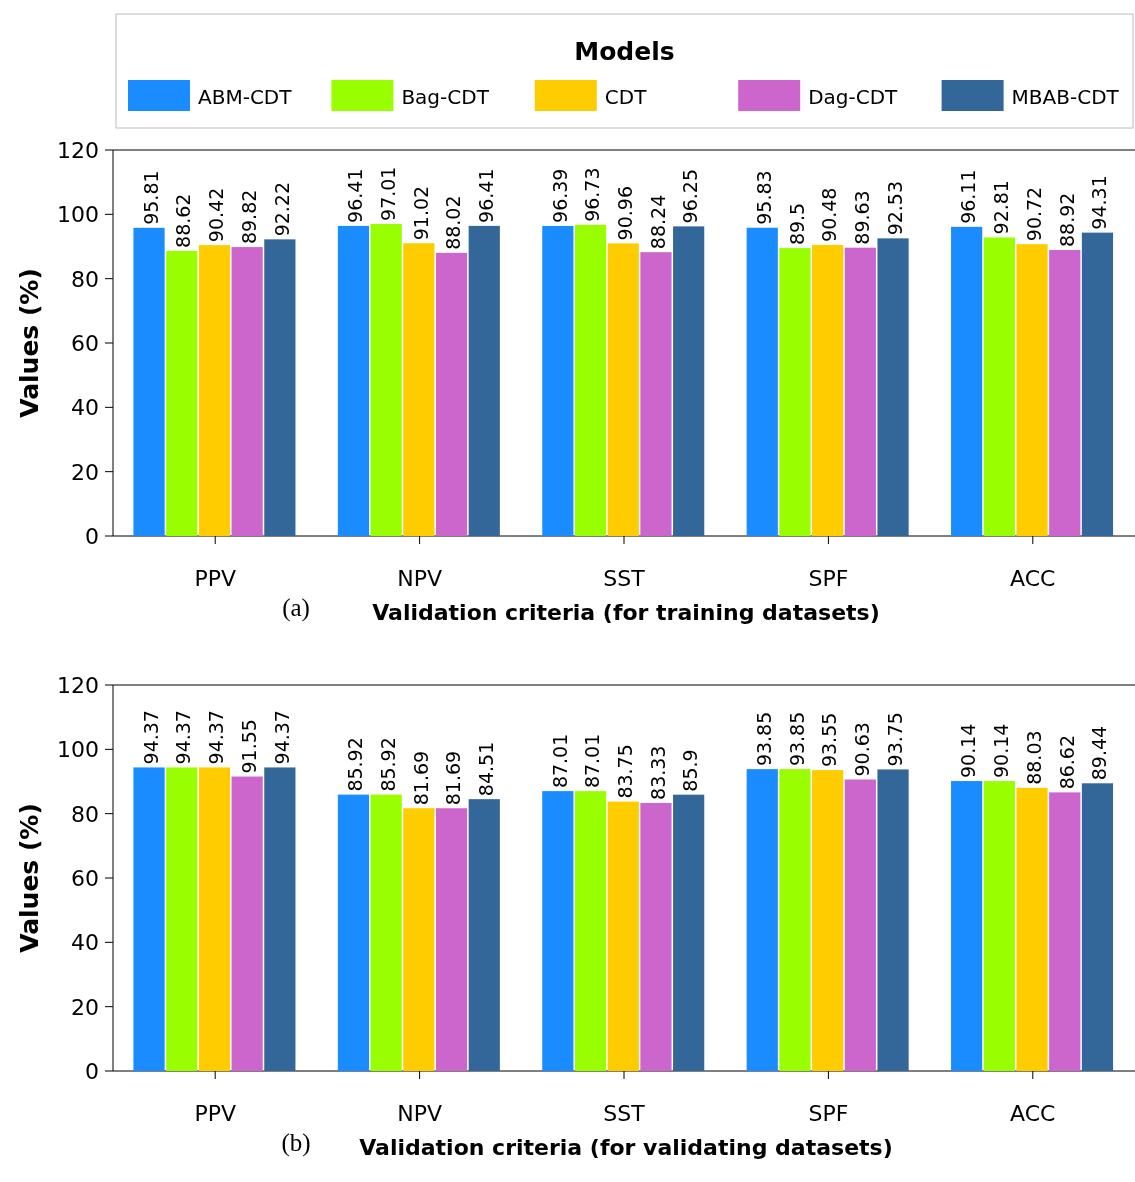 The height and width of the screenshot is (1182, 1135). What do you see at coordinates (559, 761) in the screenshot?
I see `data-label: 87.01` at bounding box center [559, 761].